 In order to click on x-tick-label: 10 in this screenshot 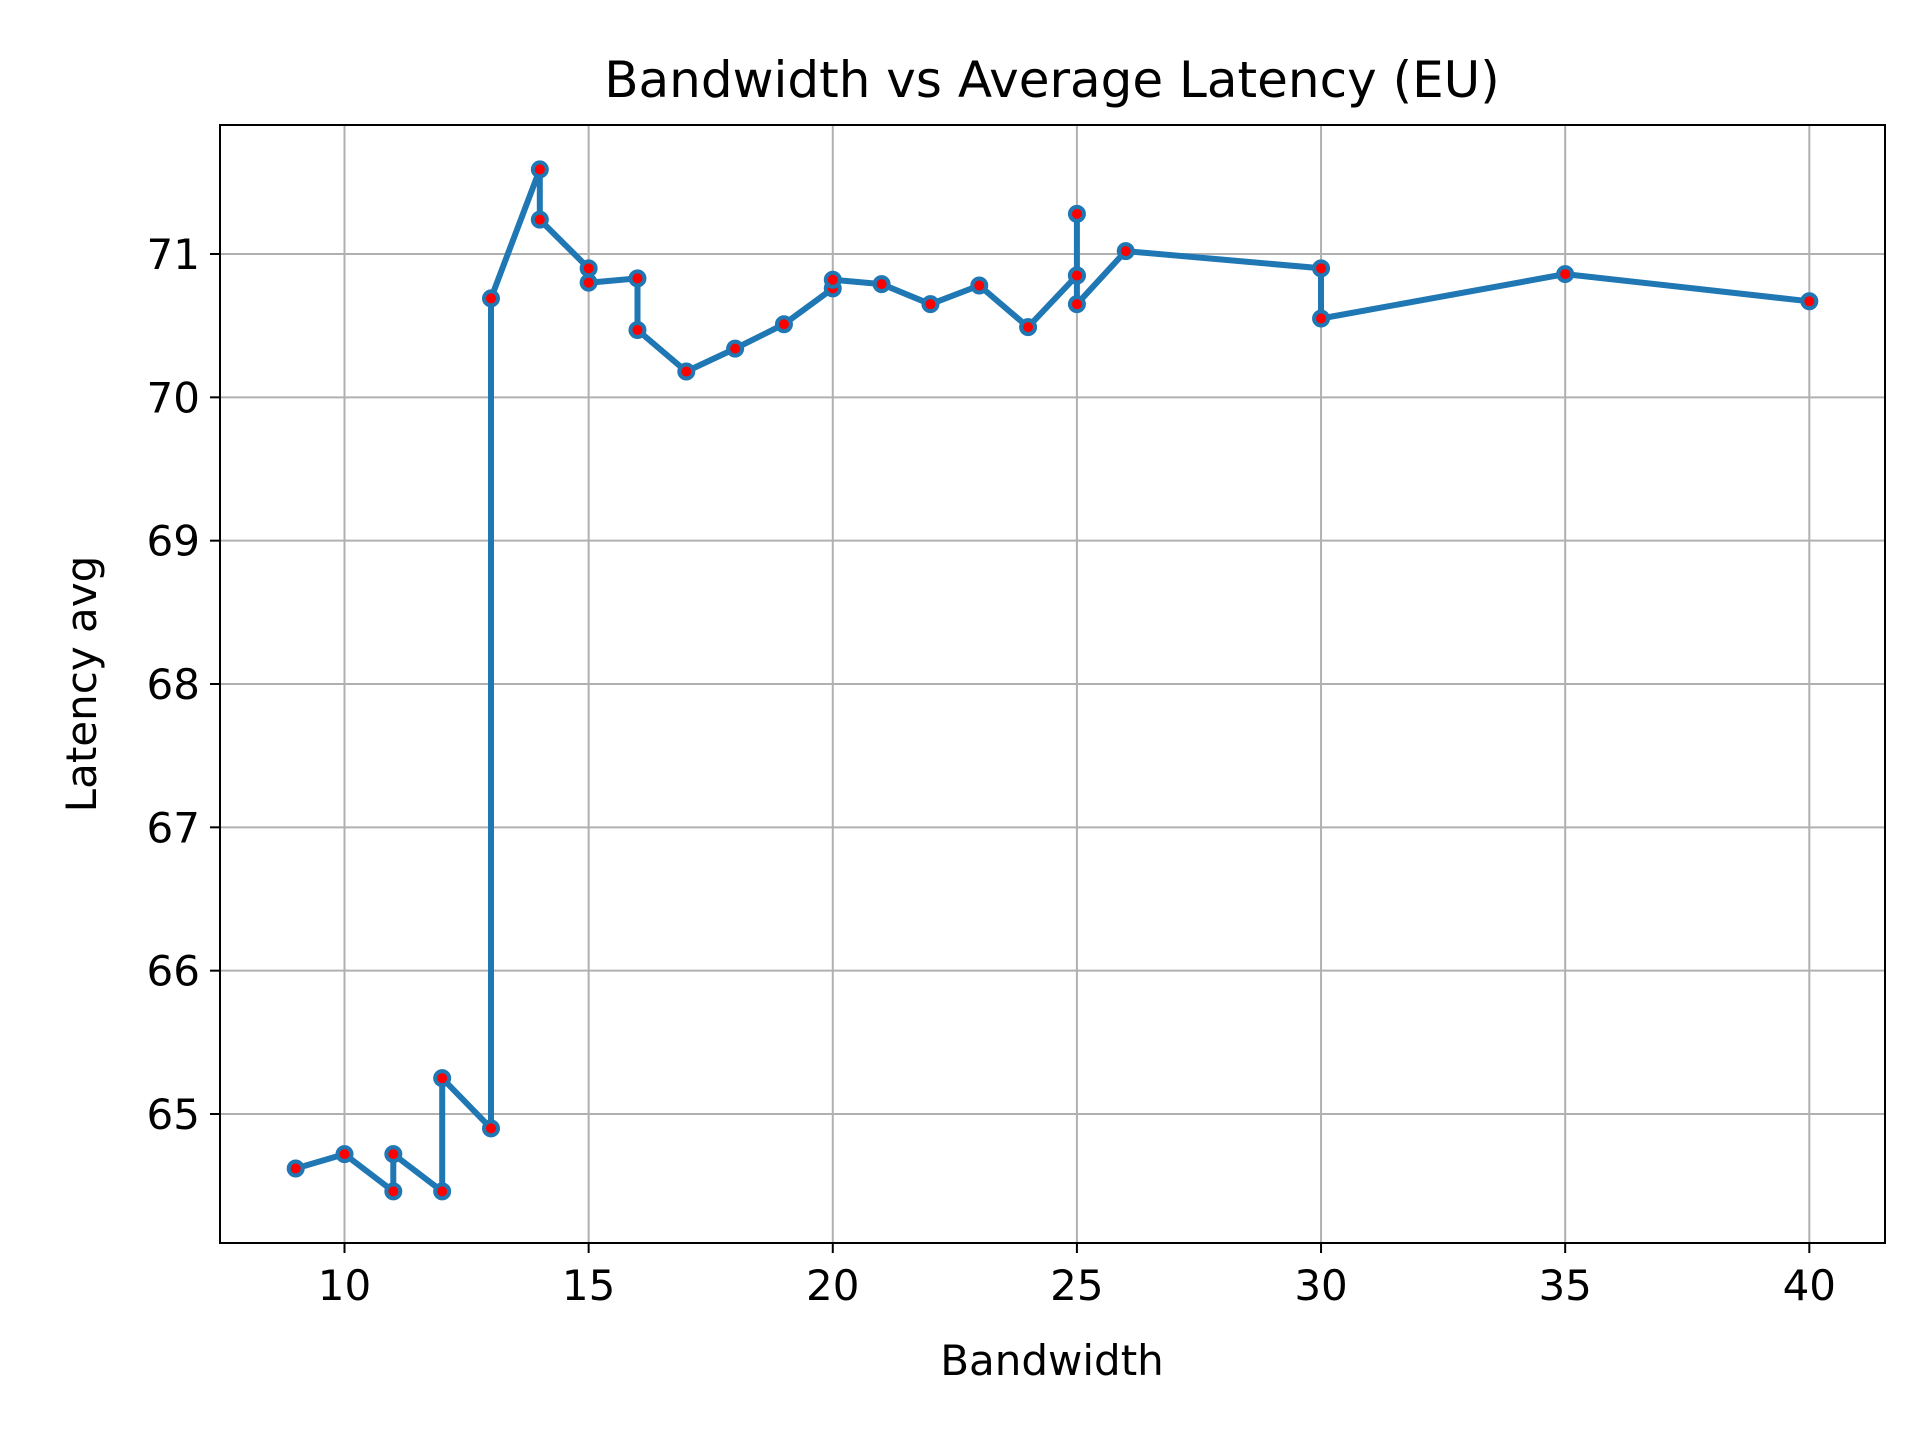, I will do `click(344, 1285)`.